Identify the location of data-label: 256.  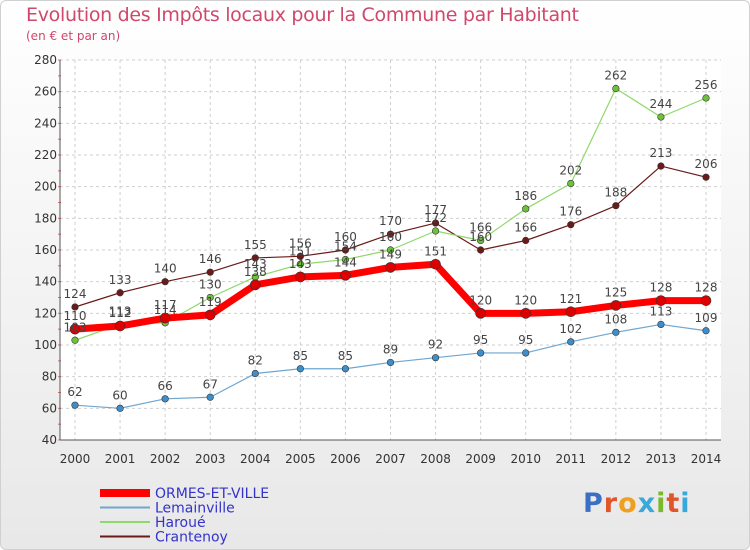
(706, 85).